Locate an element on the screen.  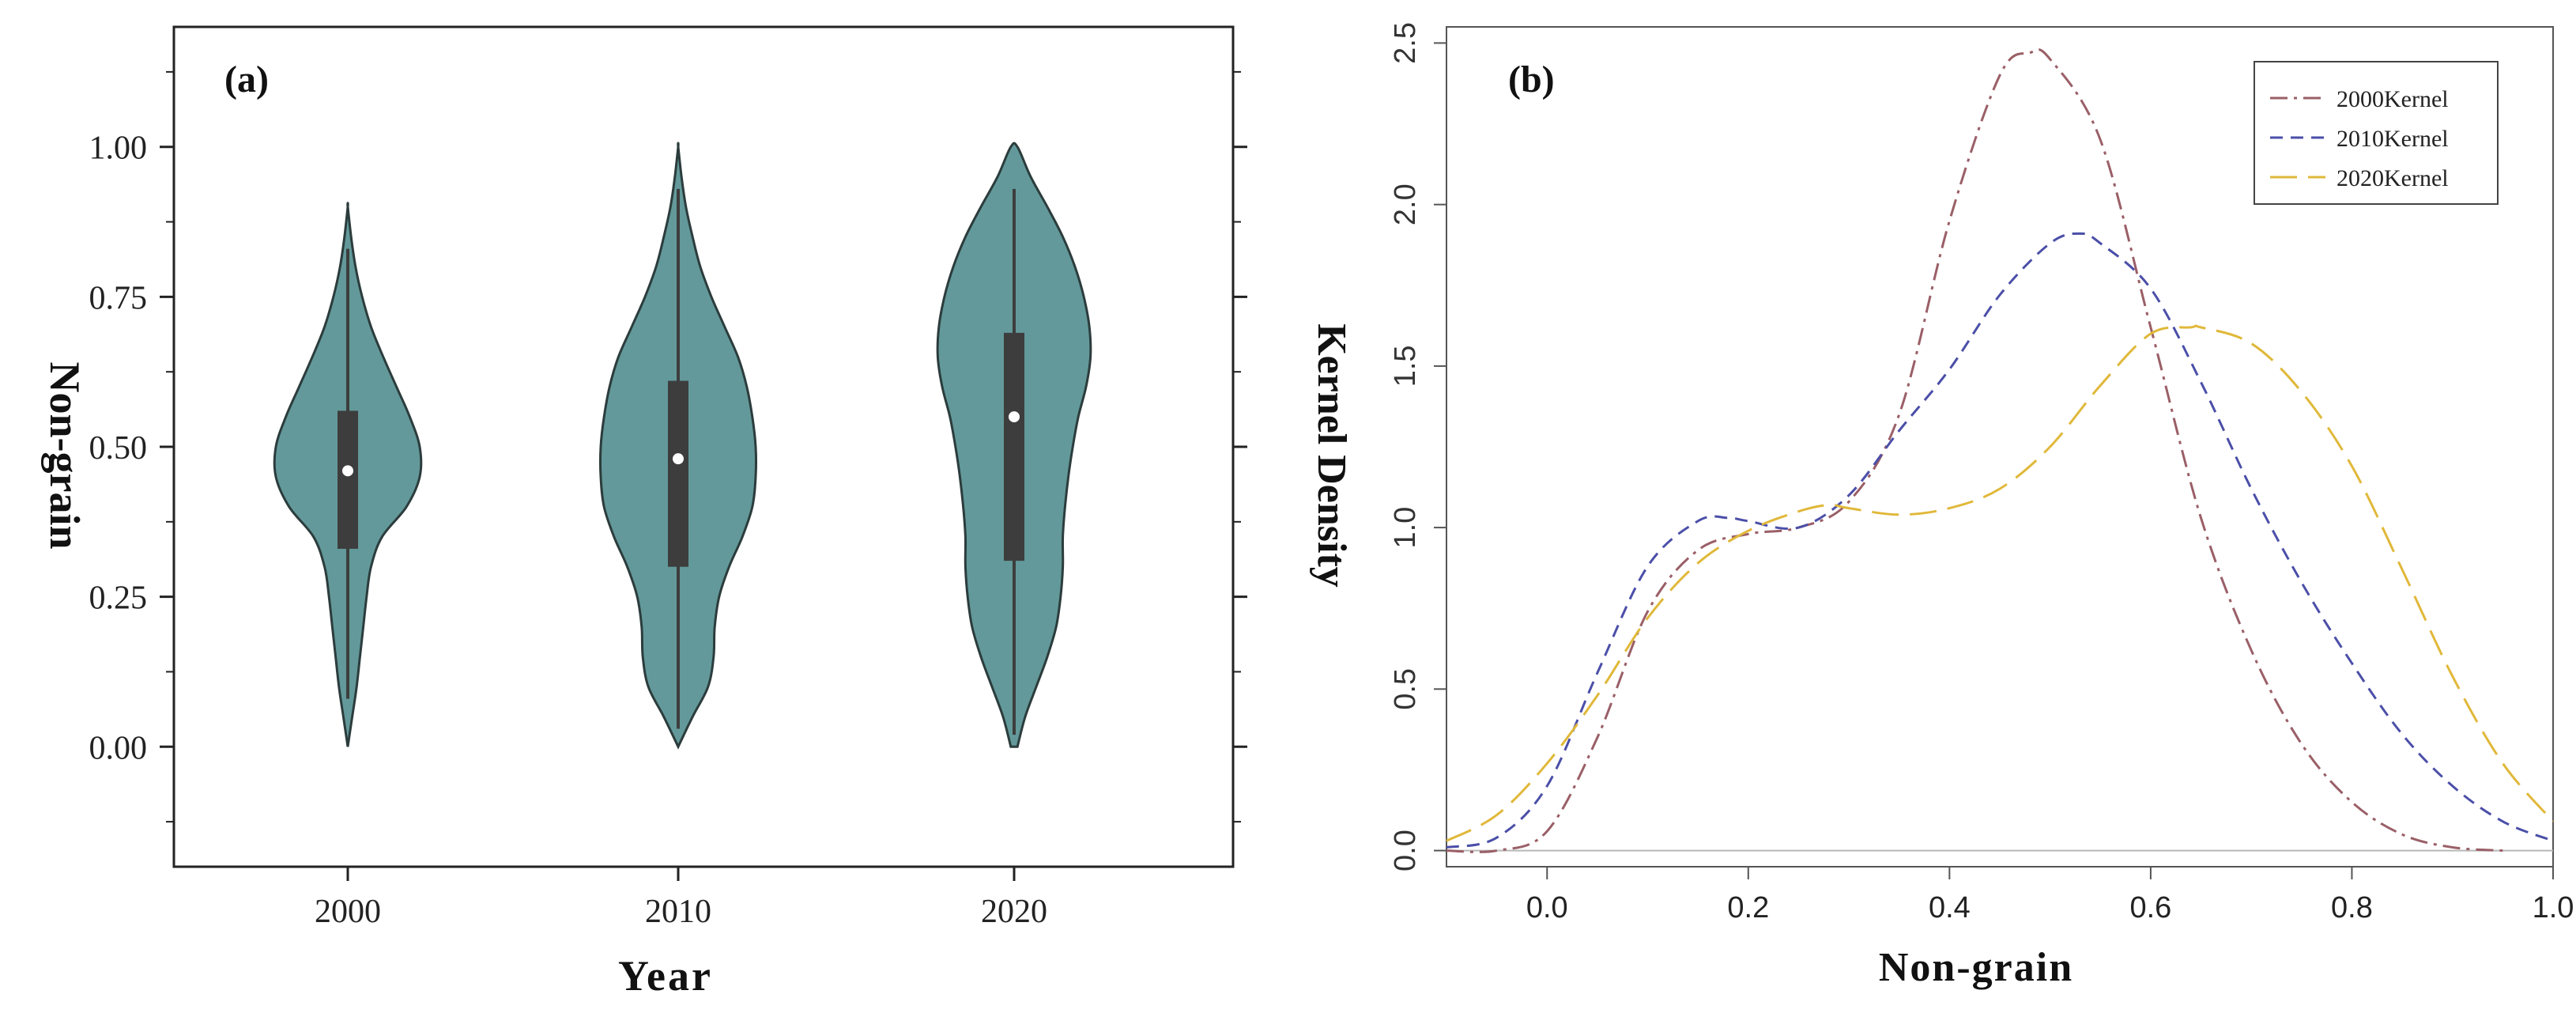
violin-x-tick-labels: 2000 2010 2020 is located at coordinates (681, 912).